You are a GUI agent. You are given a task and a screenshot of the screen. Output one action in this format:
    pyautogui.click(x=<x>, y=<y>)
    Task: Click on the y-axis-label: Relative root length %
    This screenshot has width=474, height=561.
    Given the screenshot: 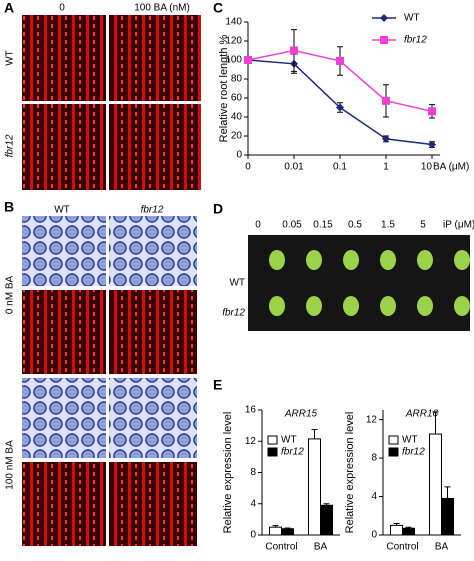 What is the action you would take?
    pyautogui.click(x=224, y=88)
    